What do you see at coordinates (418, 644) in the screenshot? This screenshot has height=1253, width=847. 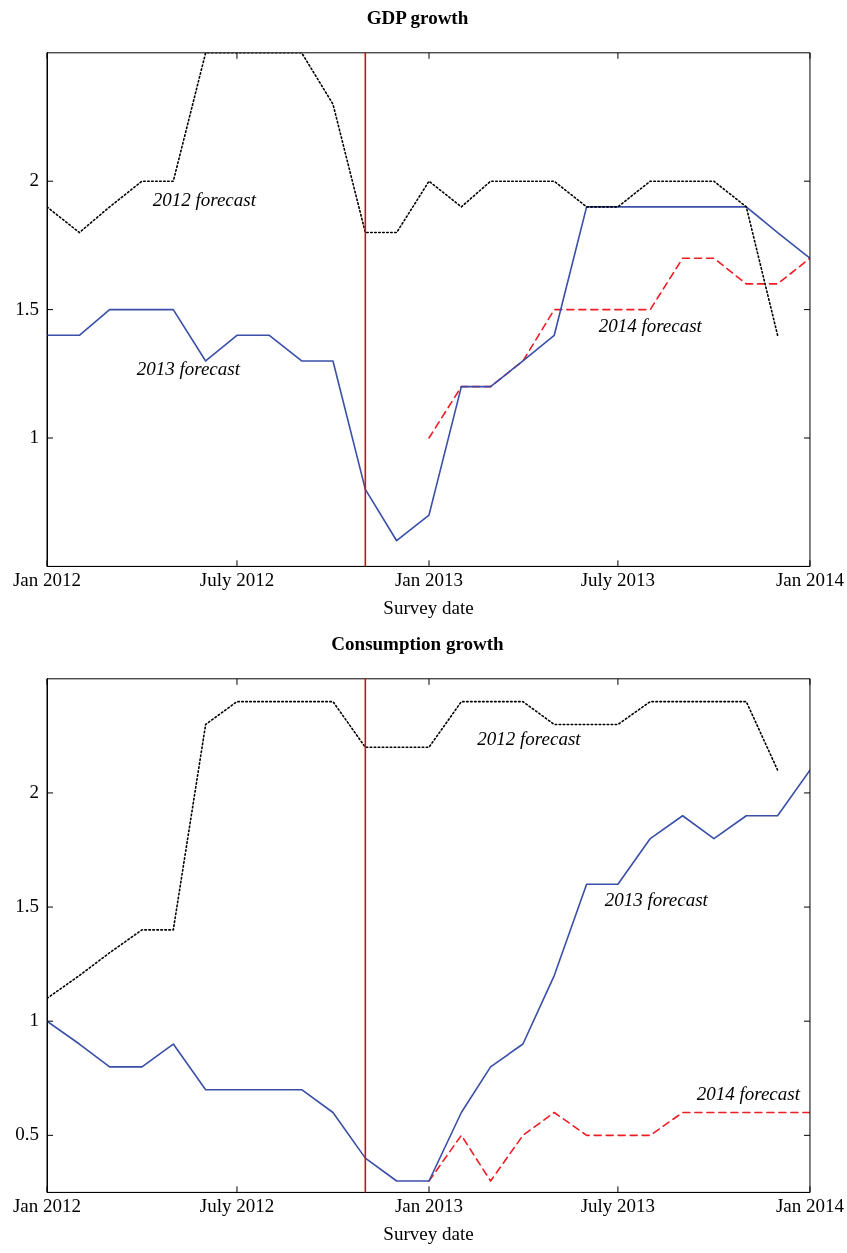 I see `chart-title: Consumption growth` at bounding box center [418, 644].